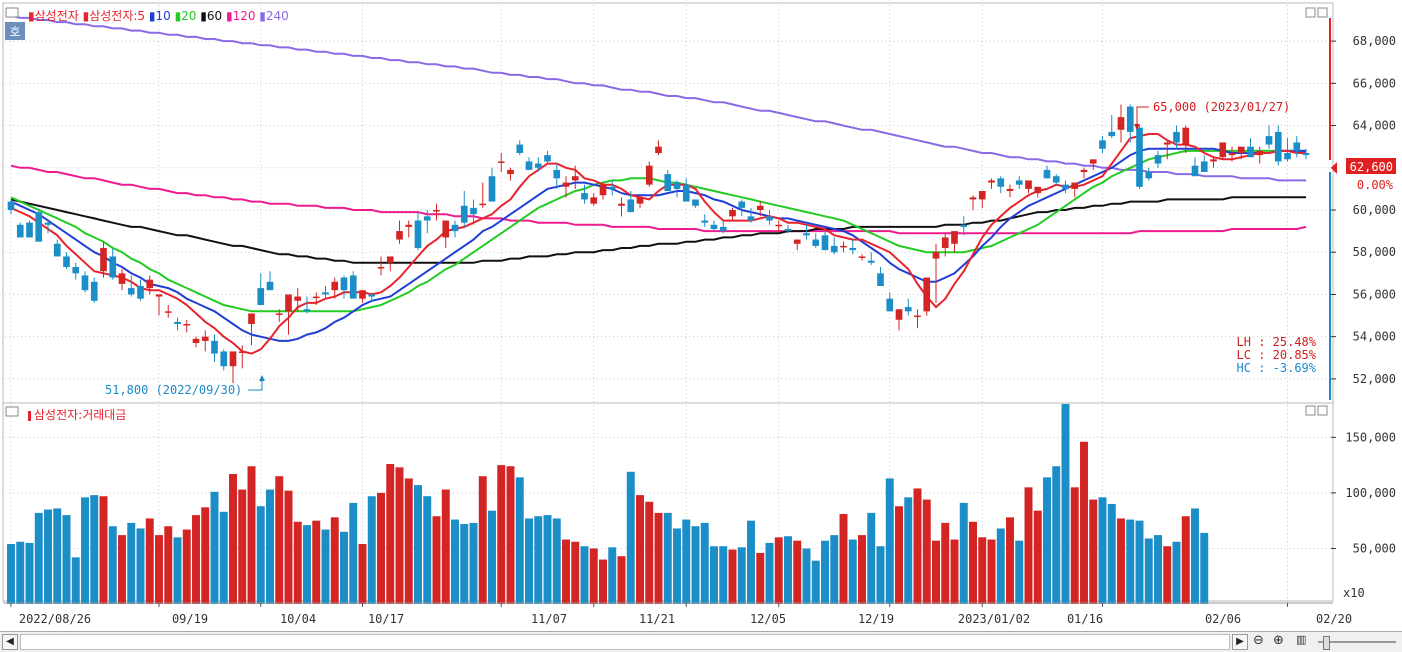  What do you see at coordinates (1310, 12) in the screenshot?
I see `maximize-icon` at bounding box center [1310, 12].